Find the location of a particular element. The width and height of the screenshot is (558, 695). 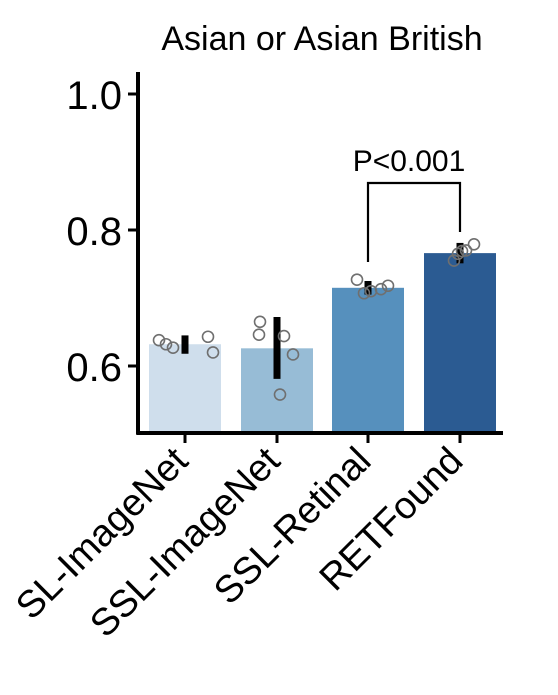

significance-label: P<0.001 is located at coordinates (409, 161).